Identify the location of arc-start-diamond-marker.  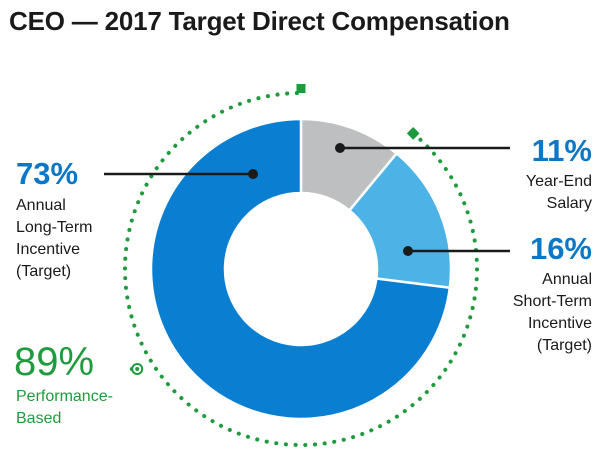
(413, 133).